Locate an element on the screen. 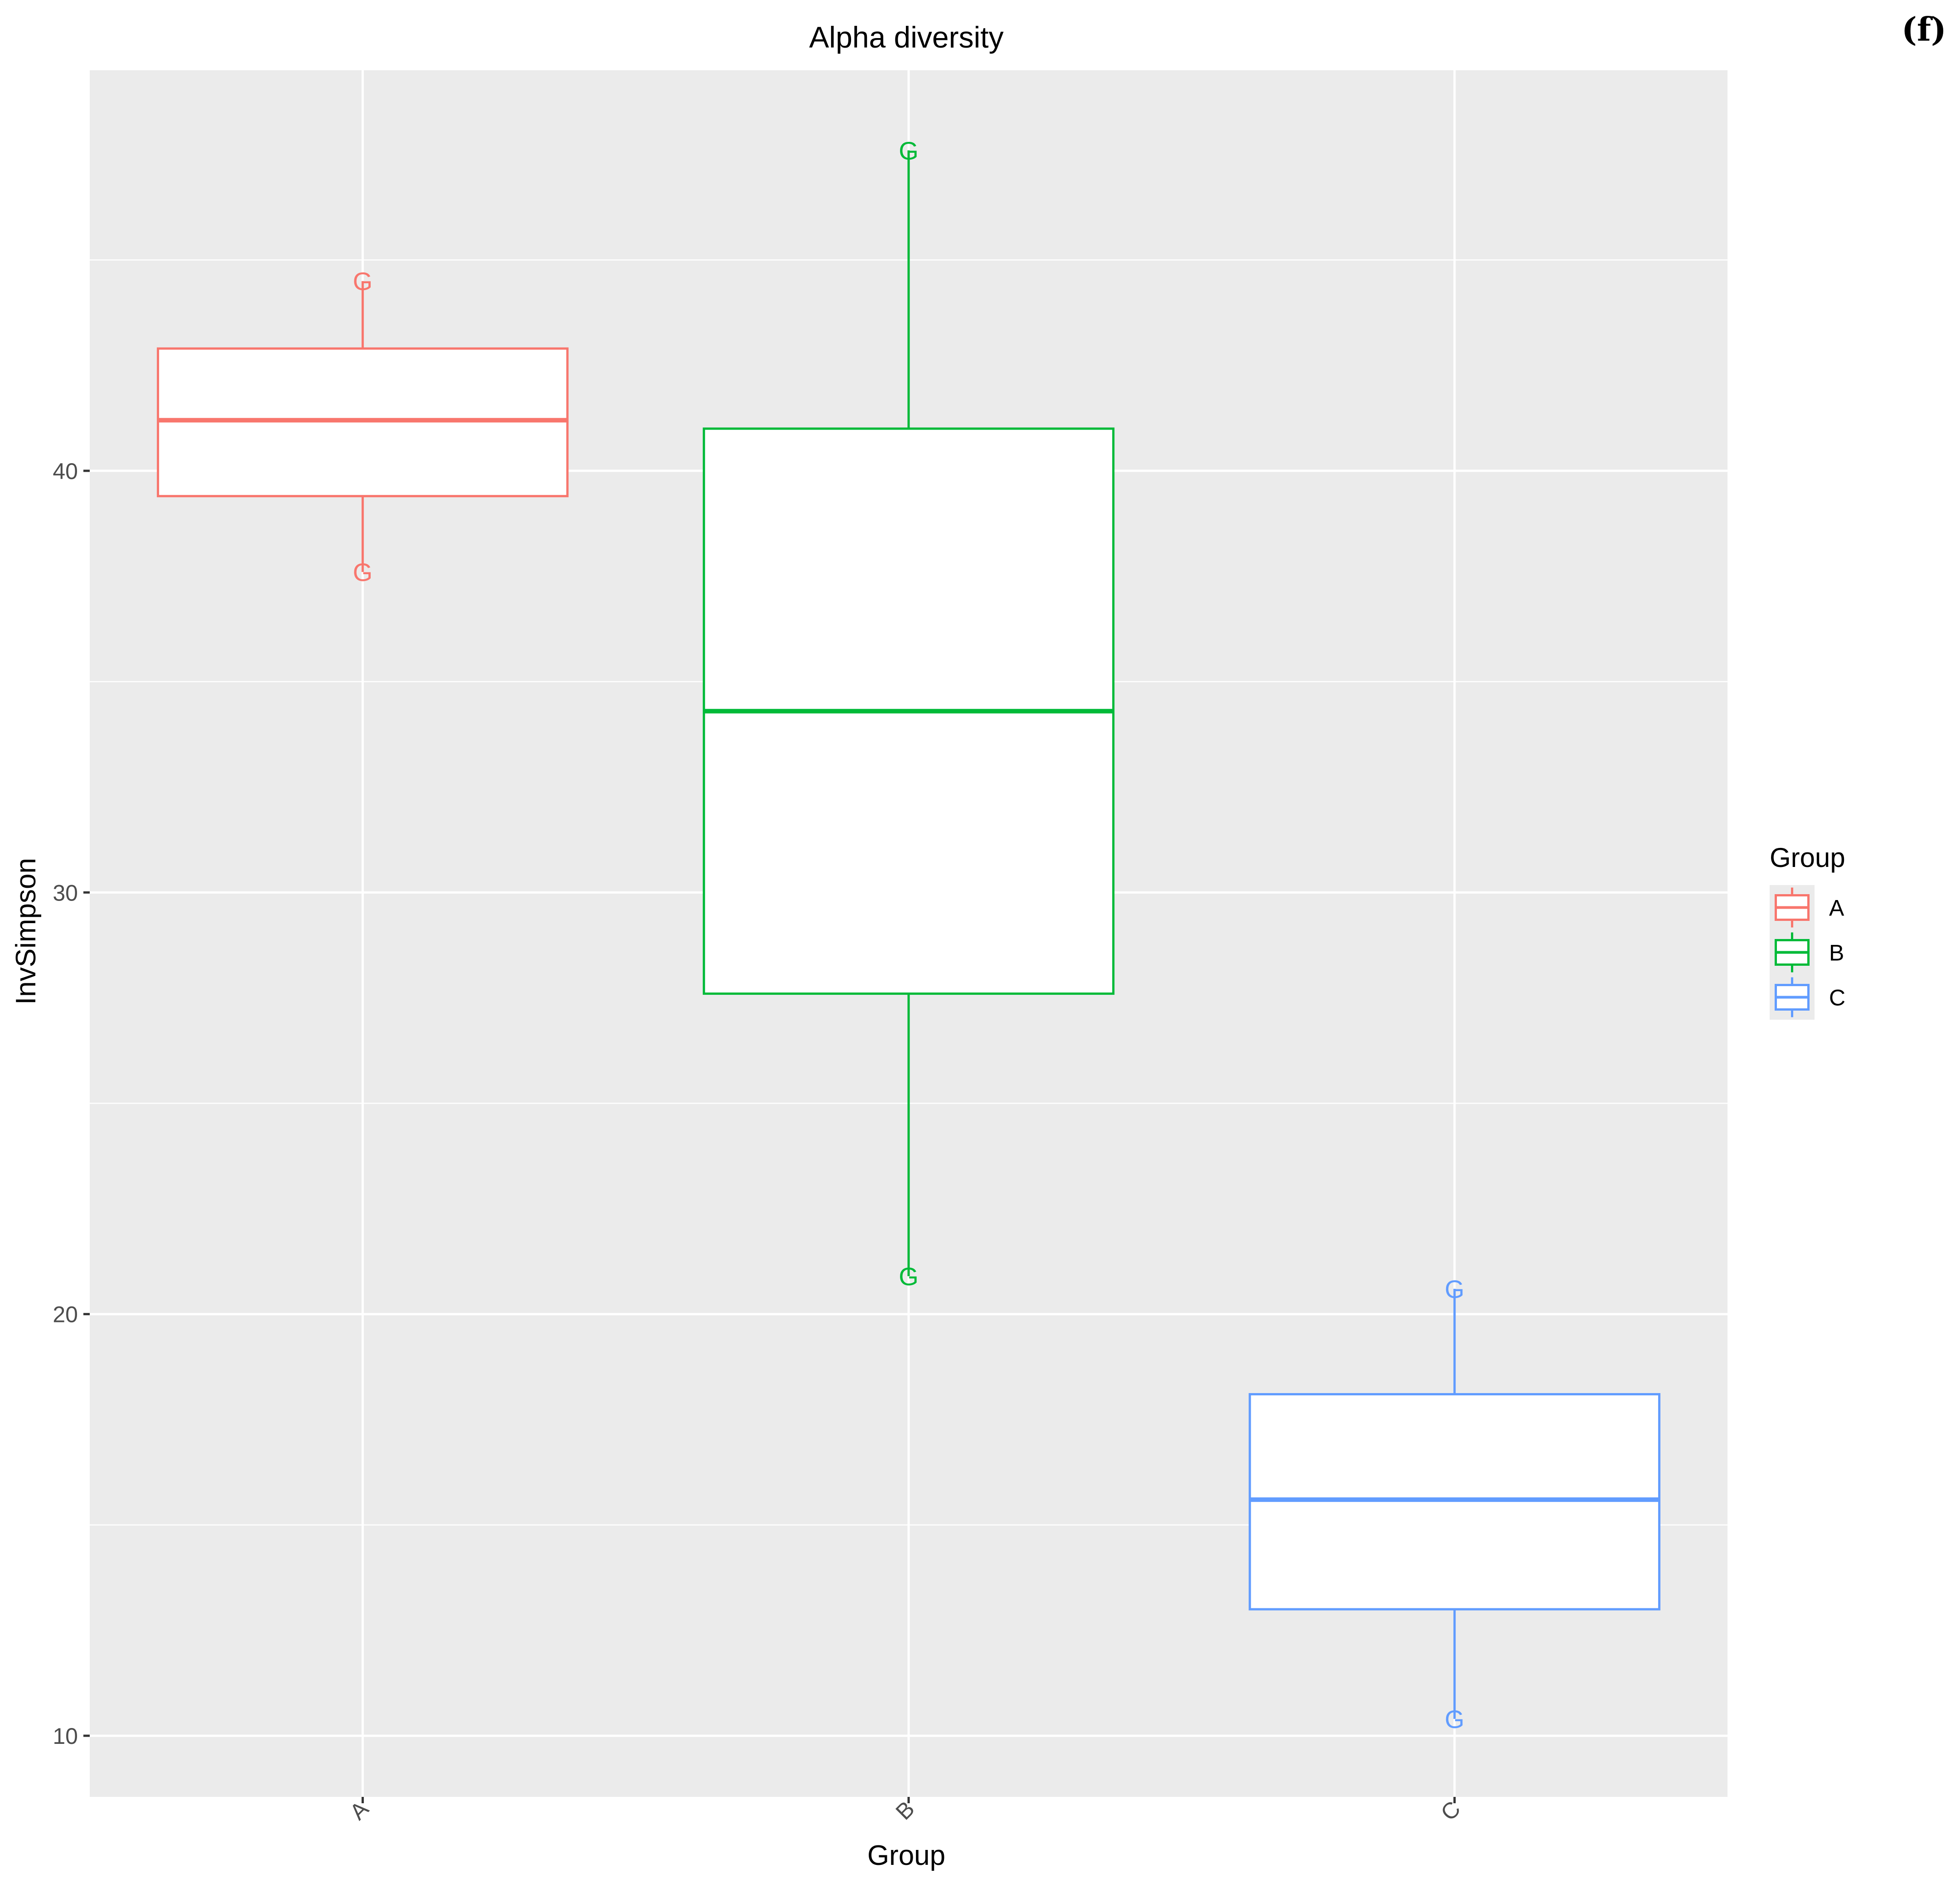  x-tick-label: A is located at coordinates (359, 1811).